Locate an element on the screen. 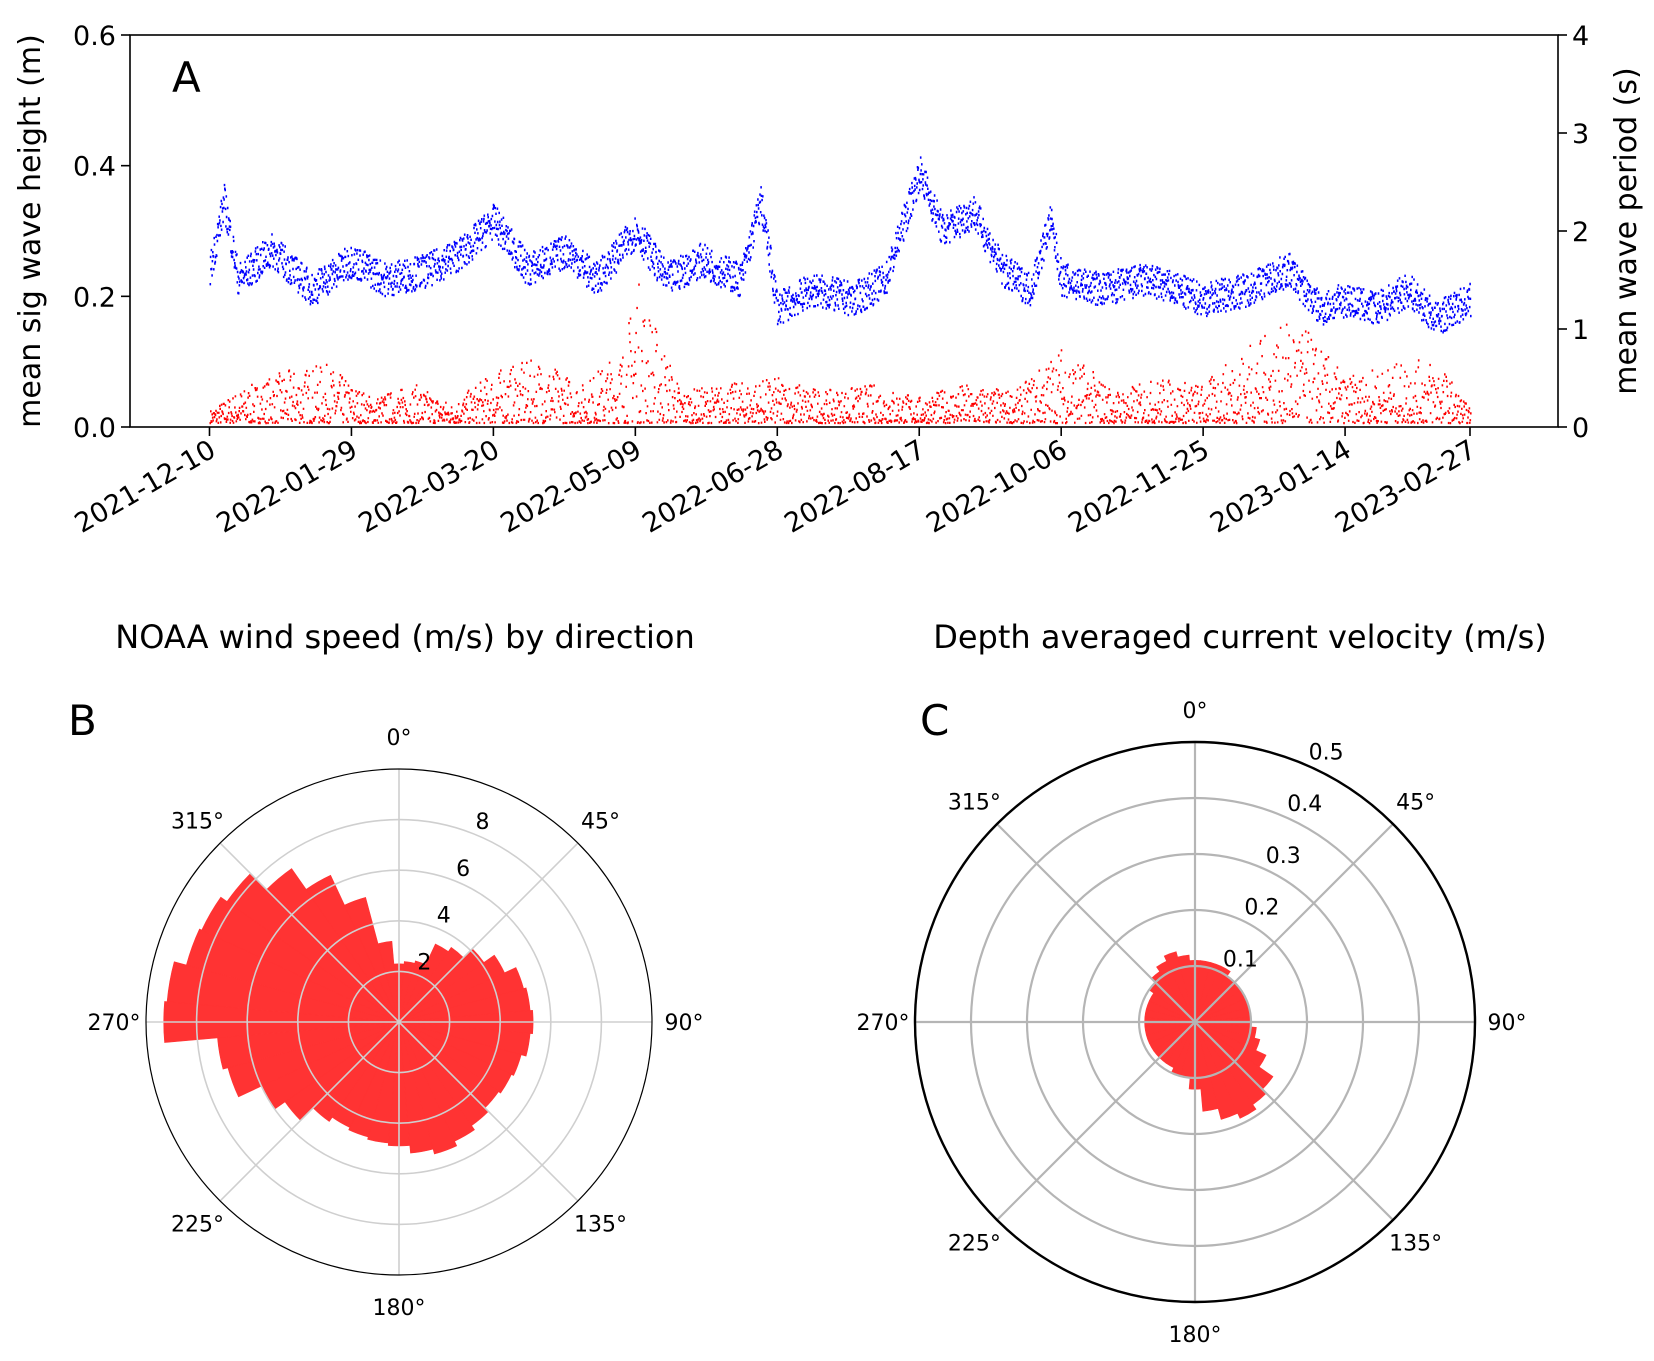 The height and width of the screenshot is (1361, 1654). polar-r-tick-label: 0.3 is located at coordinates (1283, 856).